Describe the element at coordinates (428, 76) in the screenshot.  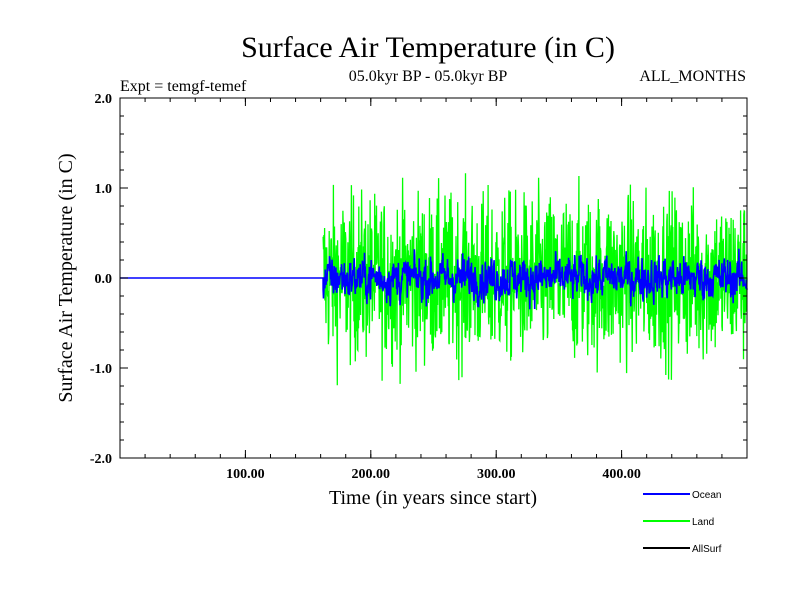
I see `chart-subtitle: 05.0kyr BP - 05.0kyr BP` at that location.